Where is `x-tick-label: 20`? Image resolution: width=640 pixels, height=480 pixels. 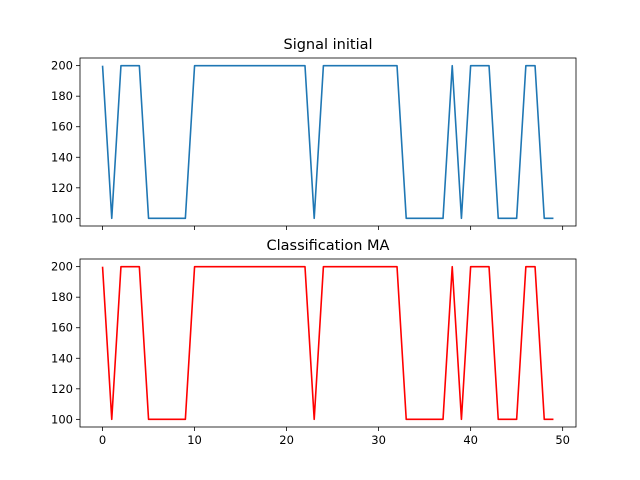
x-tick-label: 20 is located at coordinates (286, 440).